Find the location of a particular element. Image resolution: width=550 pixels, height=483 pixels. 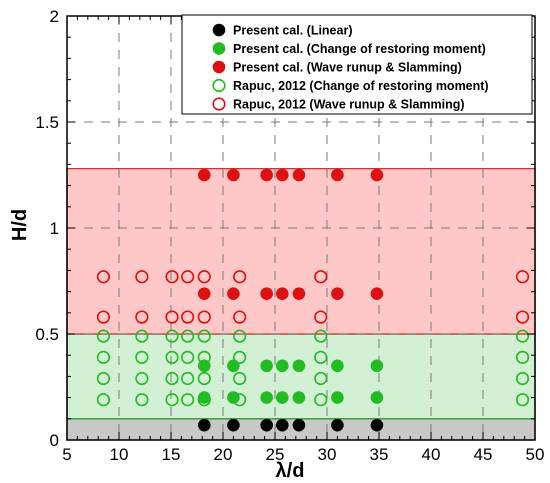

legend-box is located at coordinates (357, 64).